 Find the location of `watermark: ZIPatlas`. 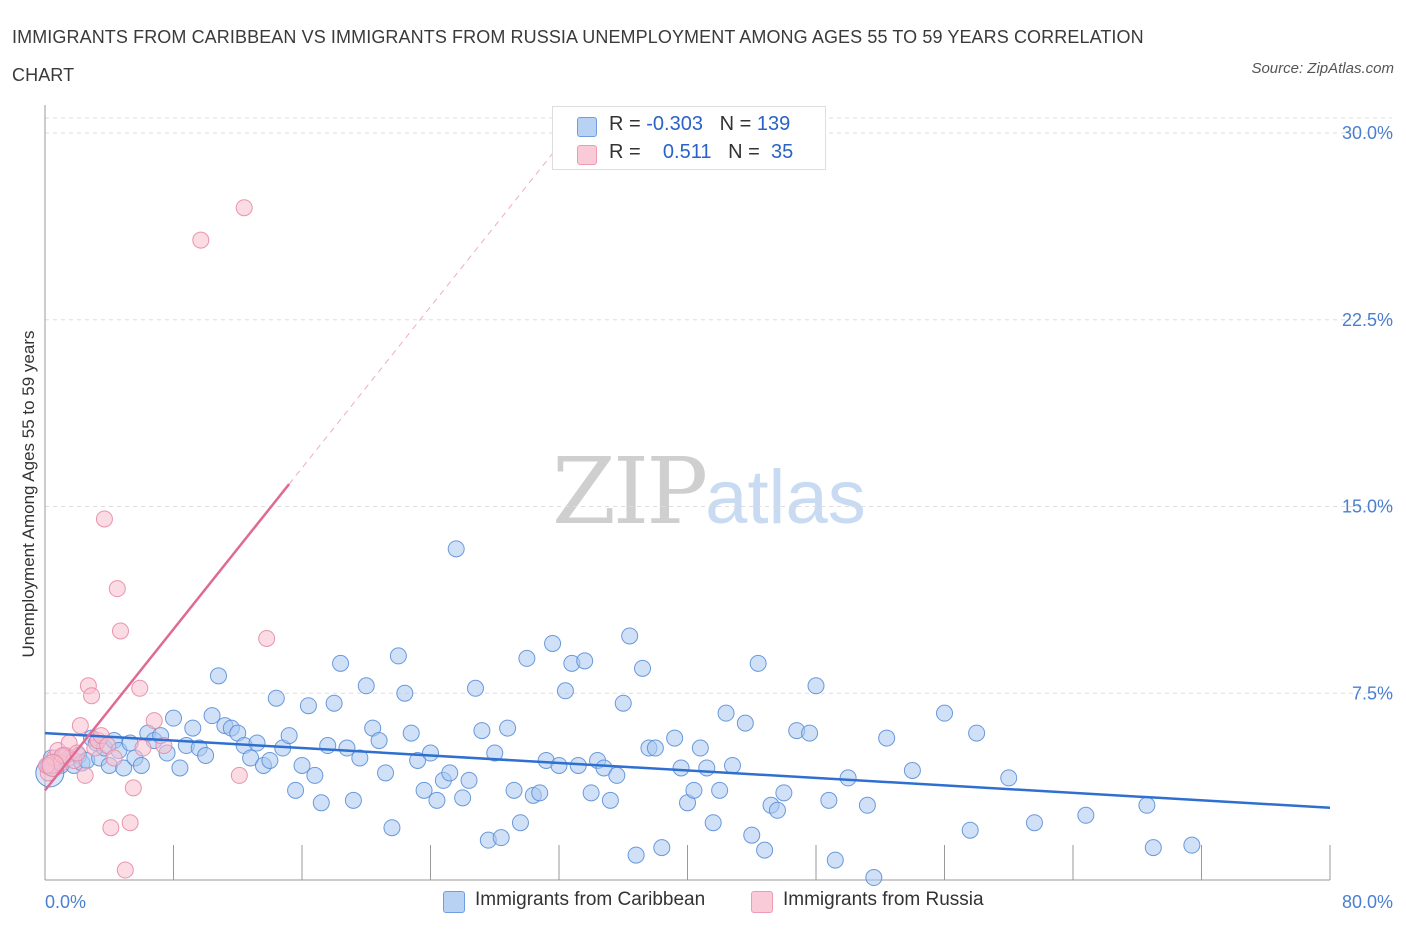

watermark: ZIPatlas is located at coordinates (709, 491).